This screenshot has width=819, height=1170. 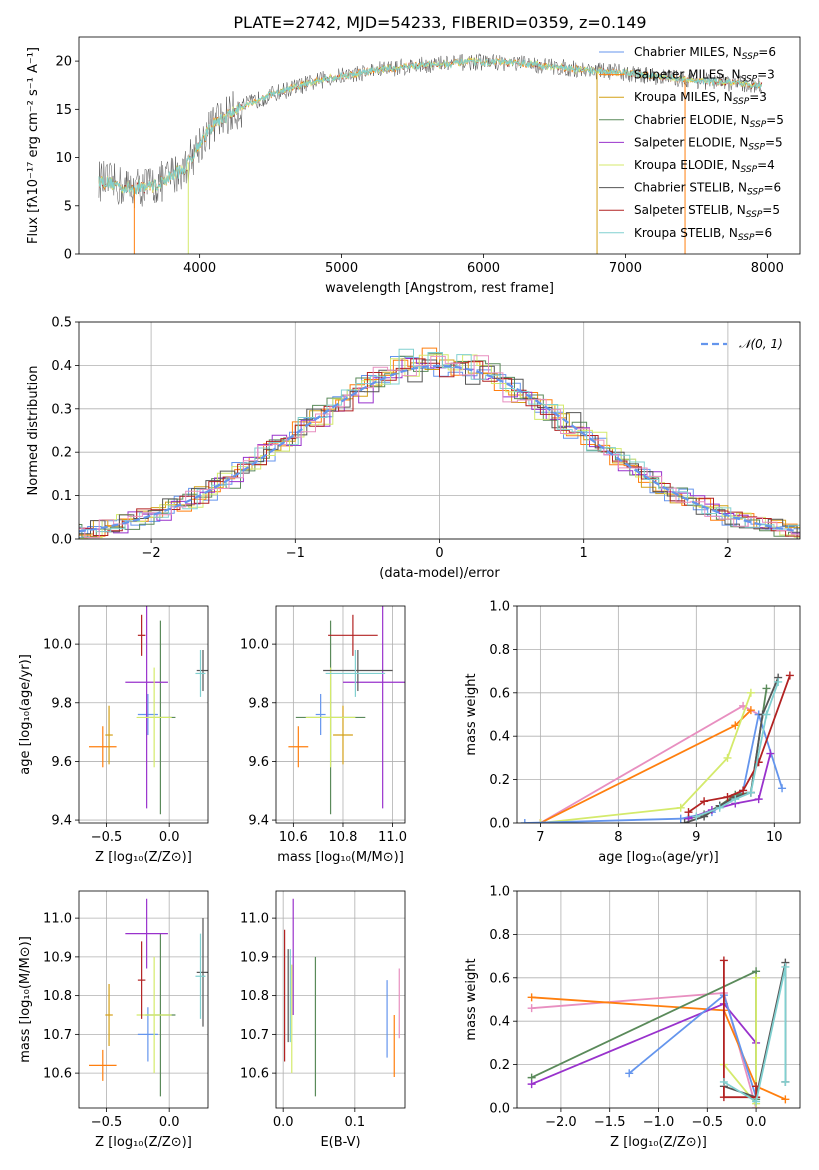 I want to click on x-tick-label: −1.5, so click(x=610, y=1122).